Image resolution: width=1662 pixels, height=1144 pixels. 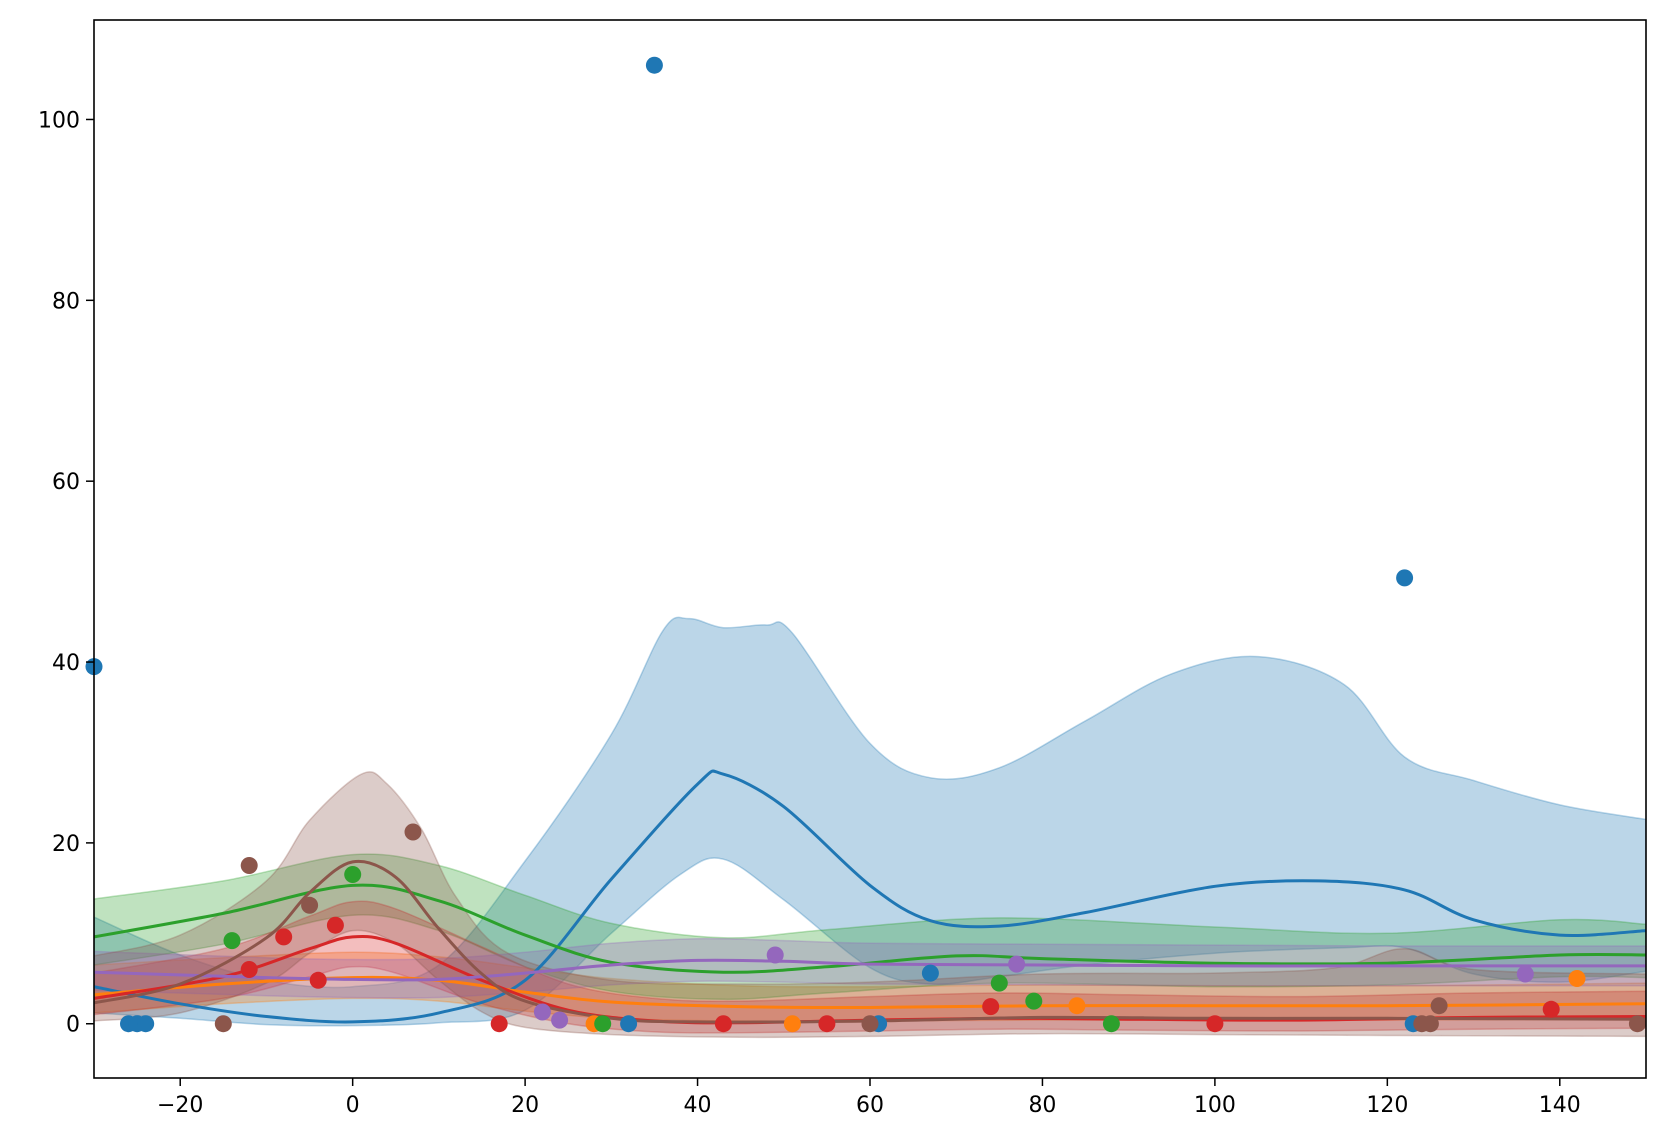 I want to click on x-tick-label: 60, so click(x=870, y=1105).